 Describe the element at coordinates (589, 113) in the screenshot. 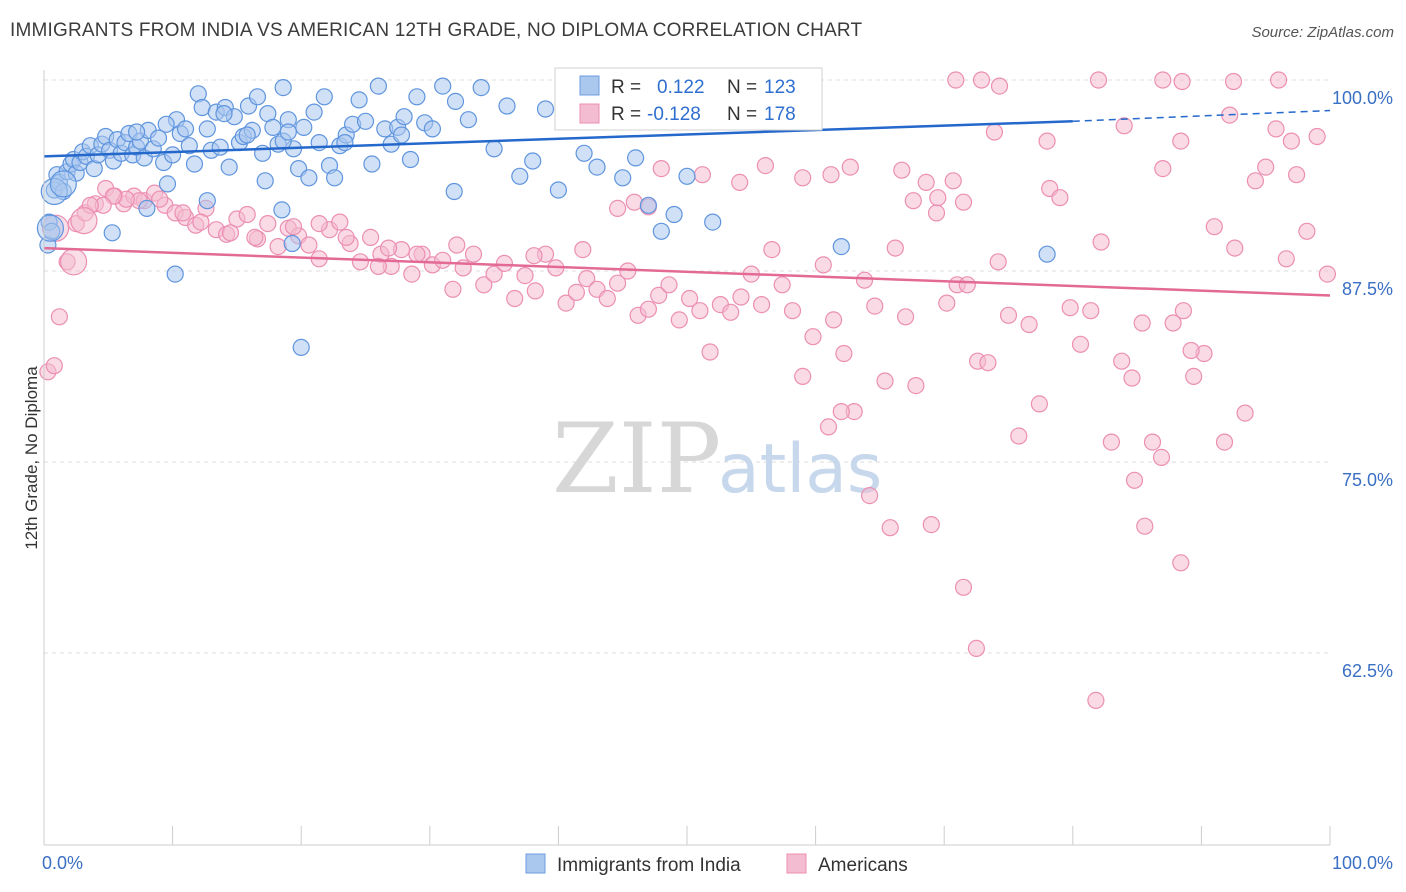

I see `stats-swatch-pink` at that location.